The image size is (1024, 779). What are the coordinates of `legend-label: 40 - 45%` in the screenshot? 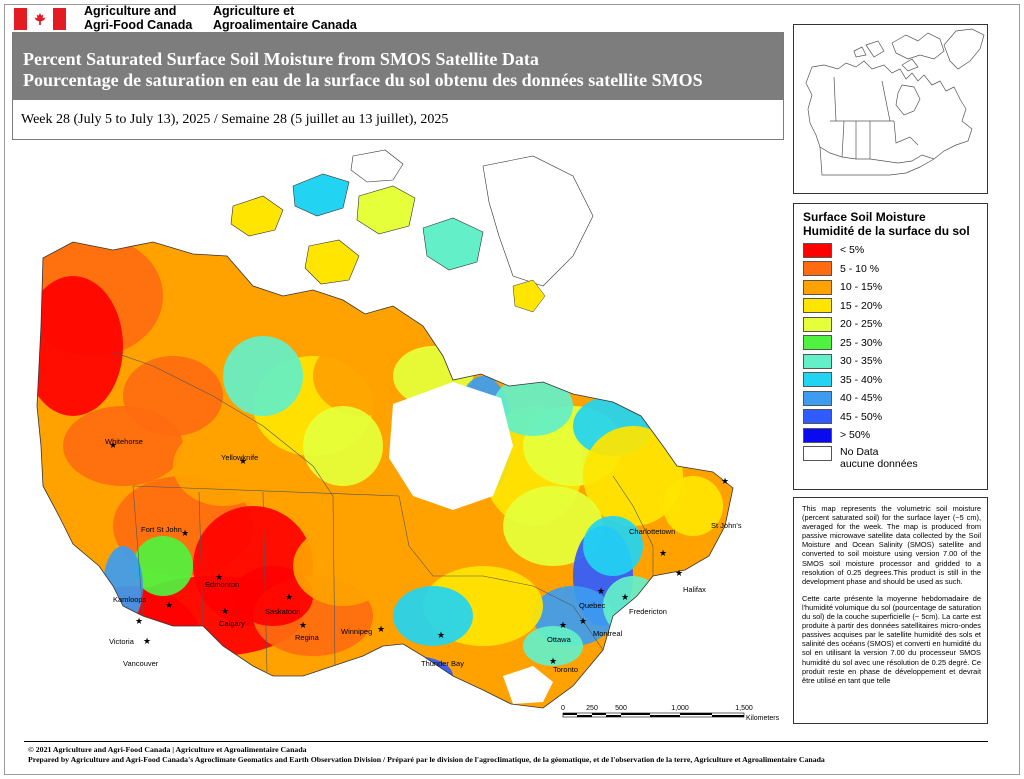 It's located at (861, 398).